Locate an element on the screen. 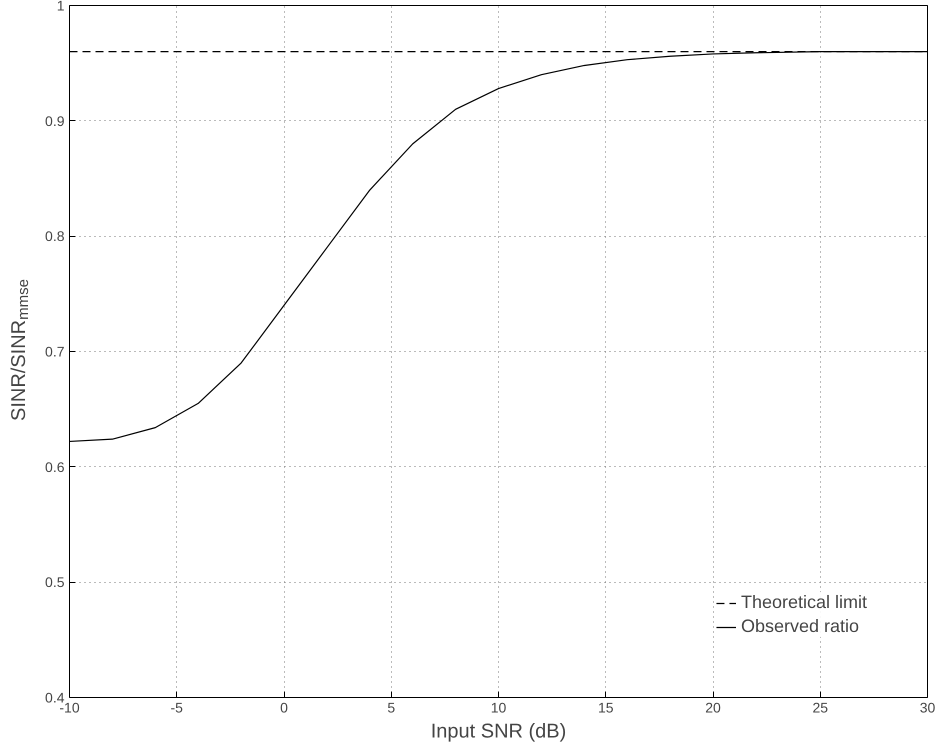  x-tick-label: 30 is located at coordinates (928, 708).